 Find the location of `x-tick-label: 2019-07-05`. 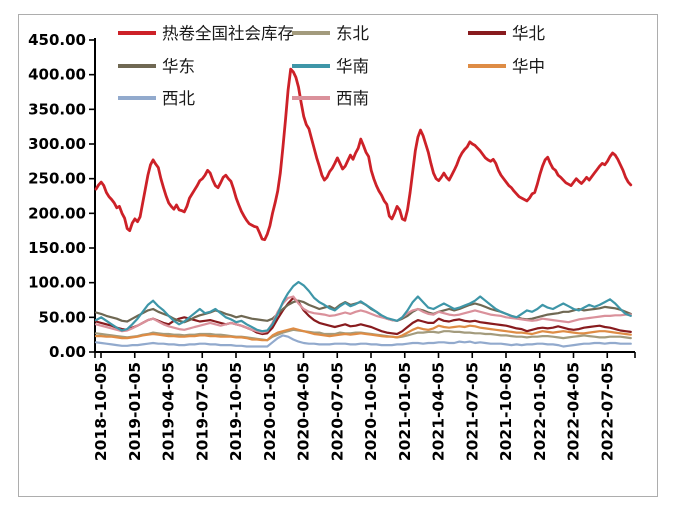

x-tick-label: 2019-07-05 is located at coordinates (202, 411).